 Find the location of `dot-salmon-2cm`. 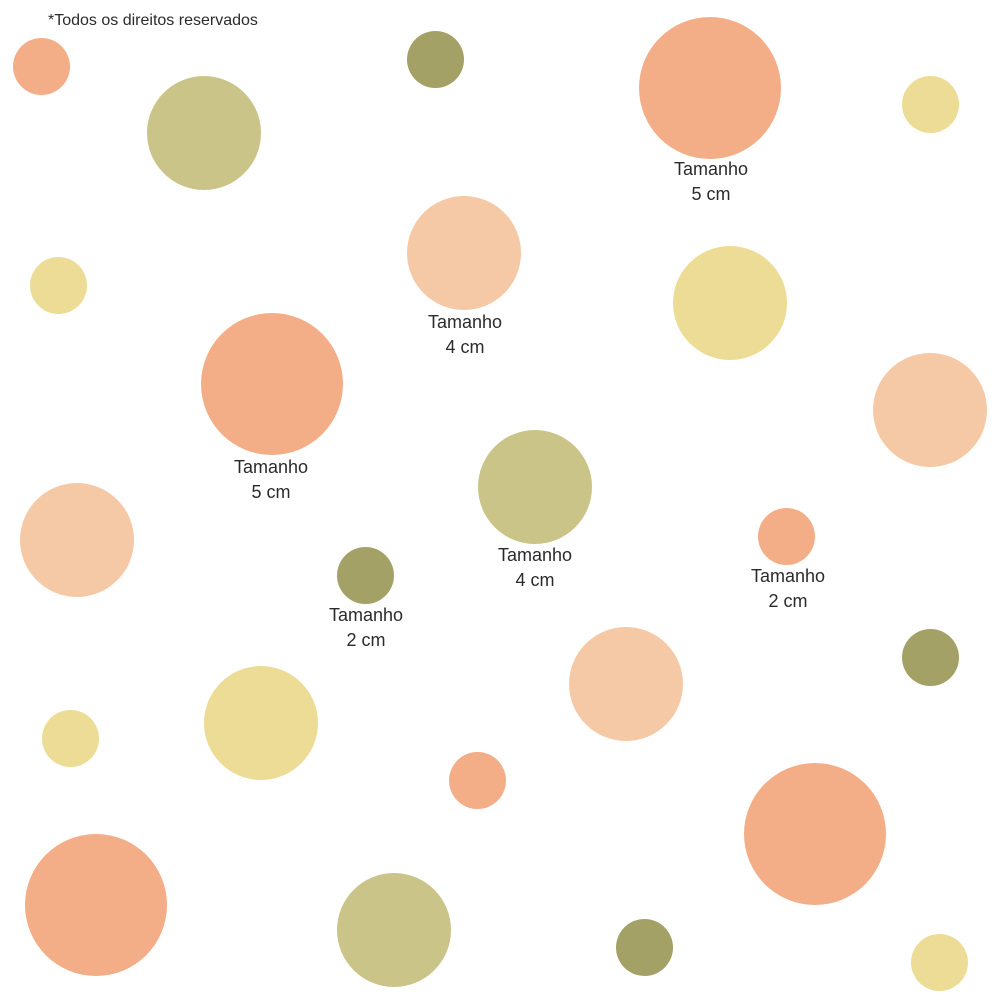

dot-salmon-2cm is located at coordinates (786, 536).